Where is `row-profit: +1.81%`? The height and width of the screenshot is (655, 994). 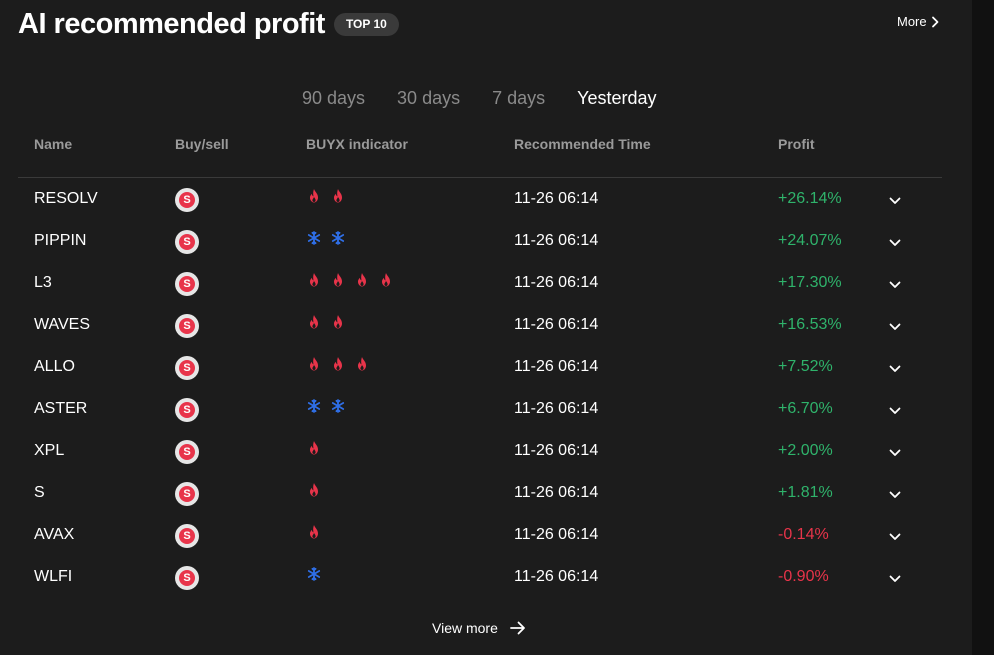 row-profit: +1.81% is located at coordinates (805, 492).